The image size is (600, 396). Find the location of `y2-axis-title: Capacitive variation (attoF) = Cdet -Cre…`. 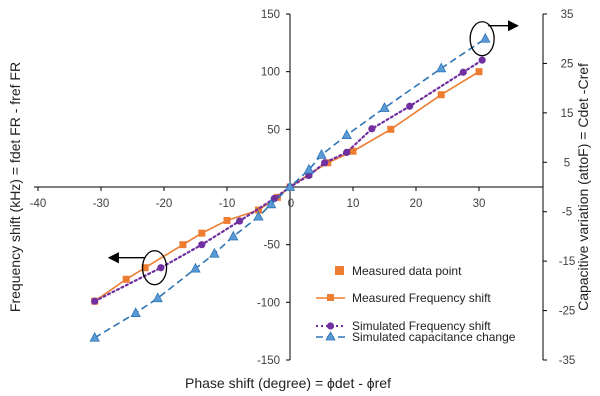

y2-axis-title: Capacitive variation (attoF) = Cdet -Cre… is located at coordinates (583, 187).